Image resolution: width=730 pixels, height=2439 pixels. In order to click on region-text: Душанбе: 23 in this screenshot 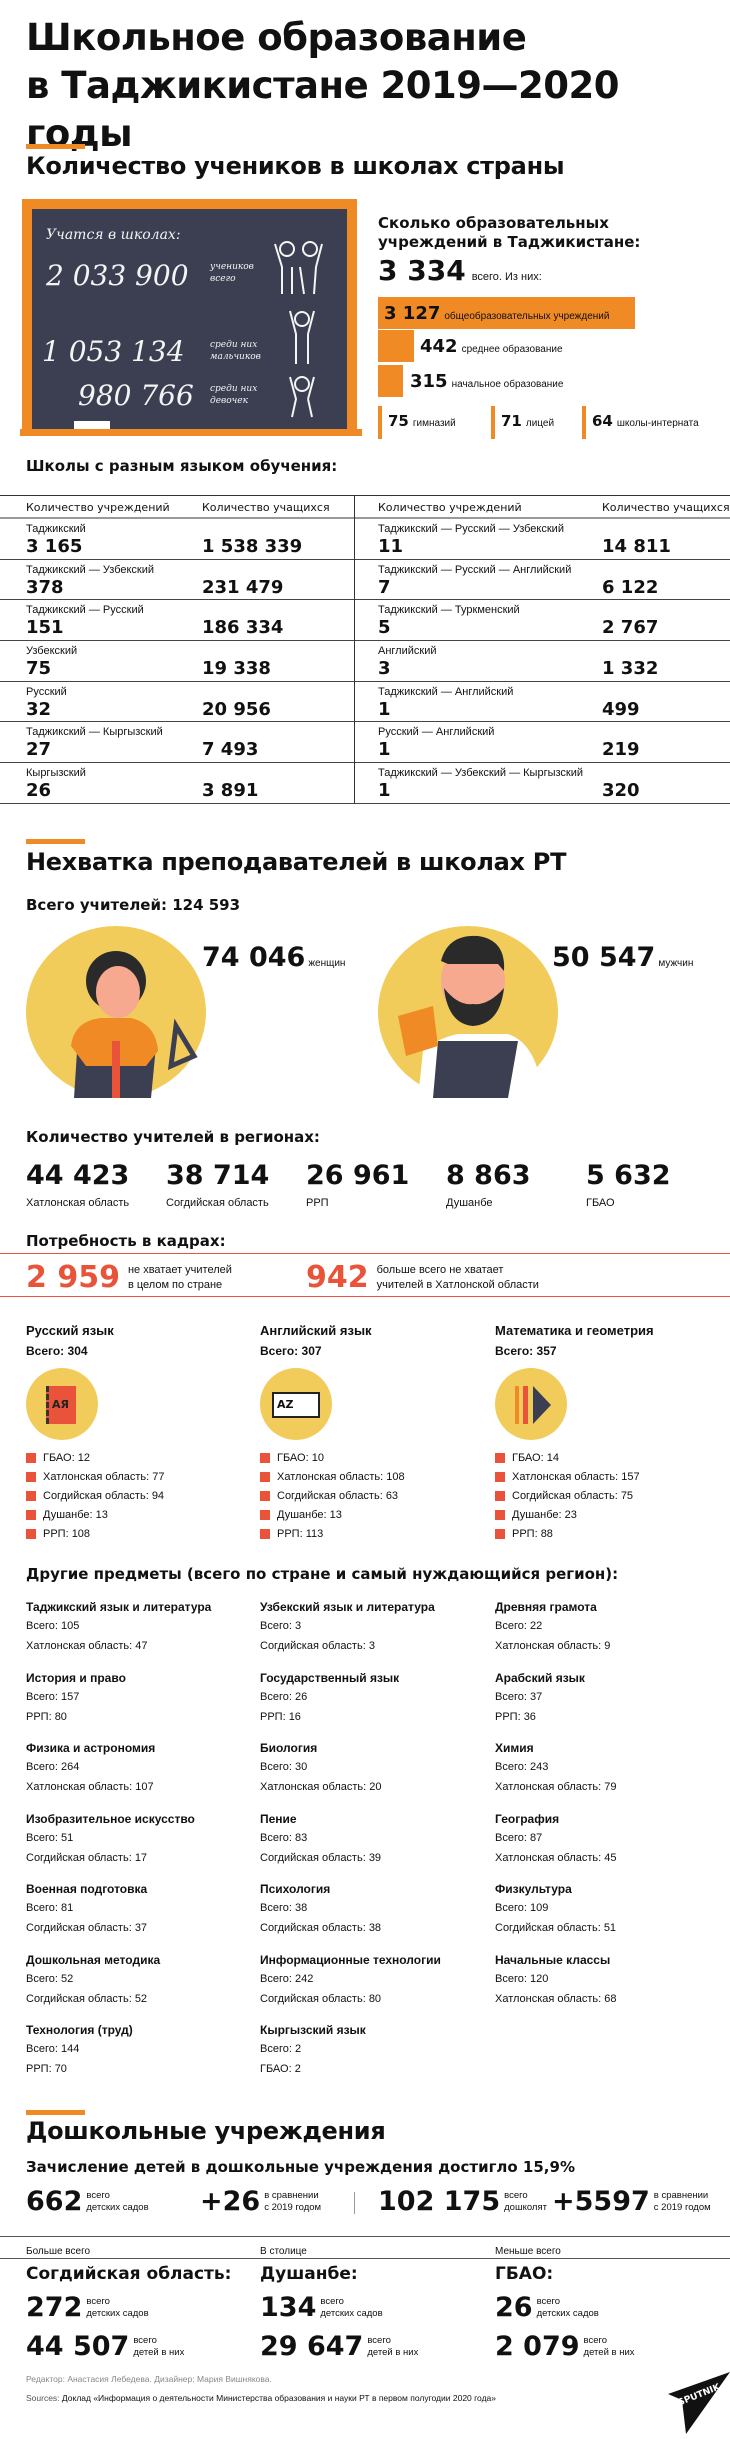, I will do `click(544, 1514)`.